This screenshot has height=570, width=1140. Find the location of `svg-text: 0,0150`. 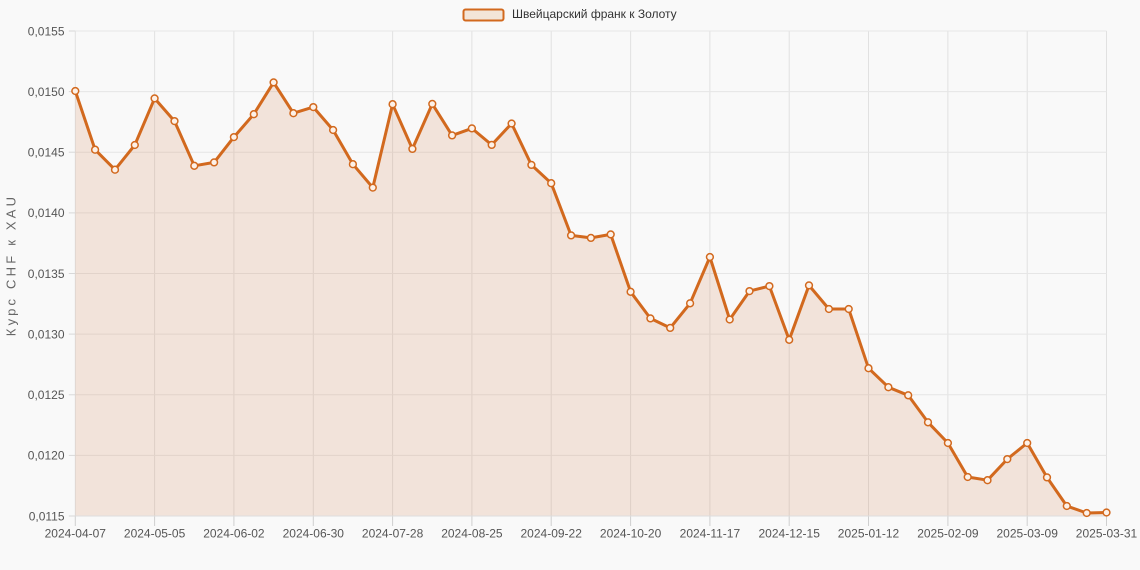

svg-text: 0,0150 is located at coordinates (46, 92).